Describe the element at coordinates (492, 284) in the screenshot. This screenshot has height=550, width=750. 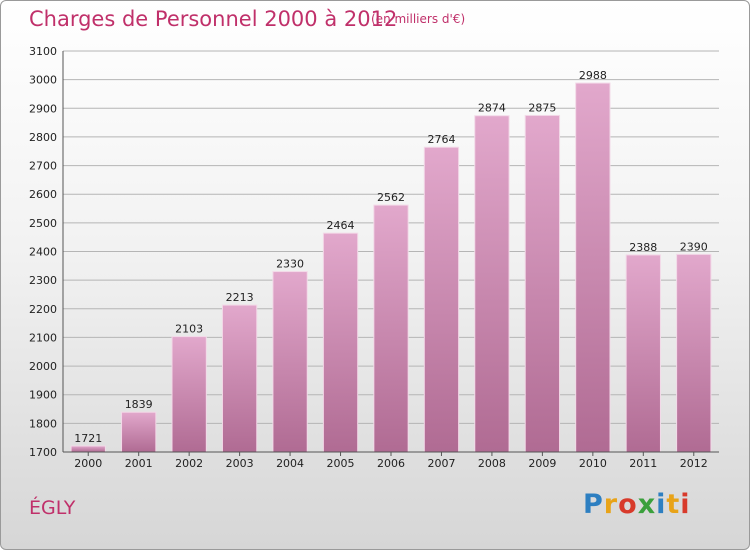
I see `bar-2008` at that location.